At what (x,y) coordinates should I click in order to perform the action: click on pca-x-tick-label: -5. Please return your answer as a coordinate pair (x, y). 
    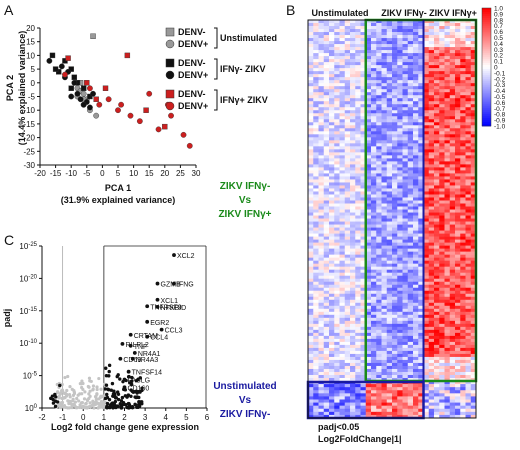
    Looking at the image, I should click on (87, 173).